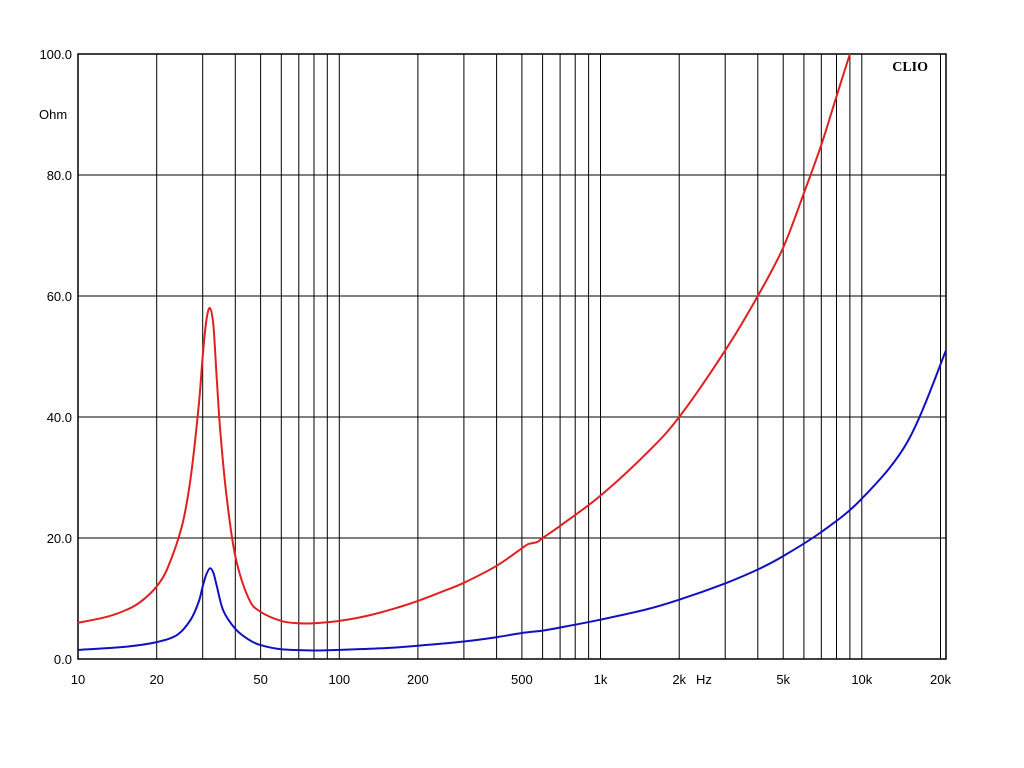 The width and height of the screenshot is (1024, 768). I want to click on x-tick-label: 20k, so click(940, 679).